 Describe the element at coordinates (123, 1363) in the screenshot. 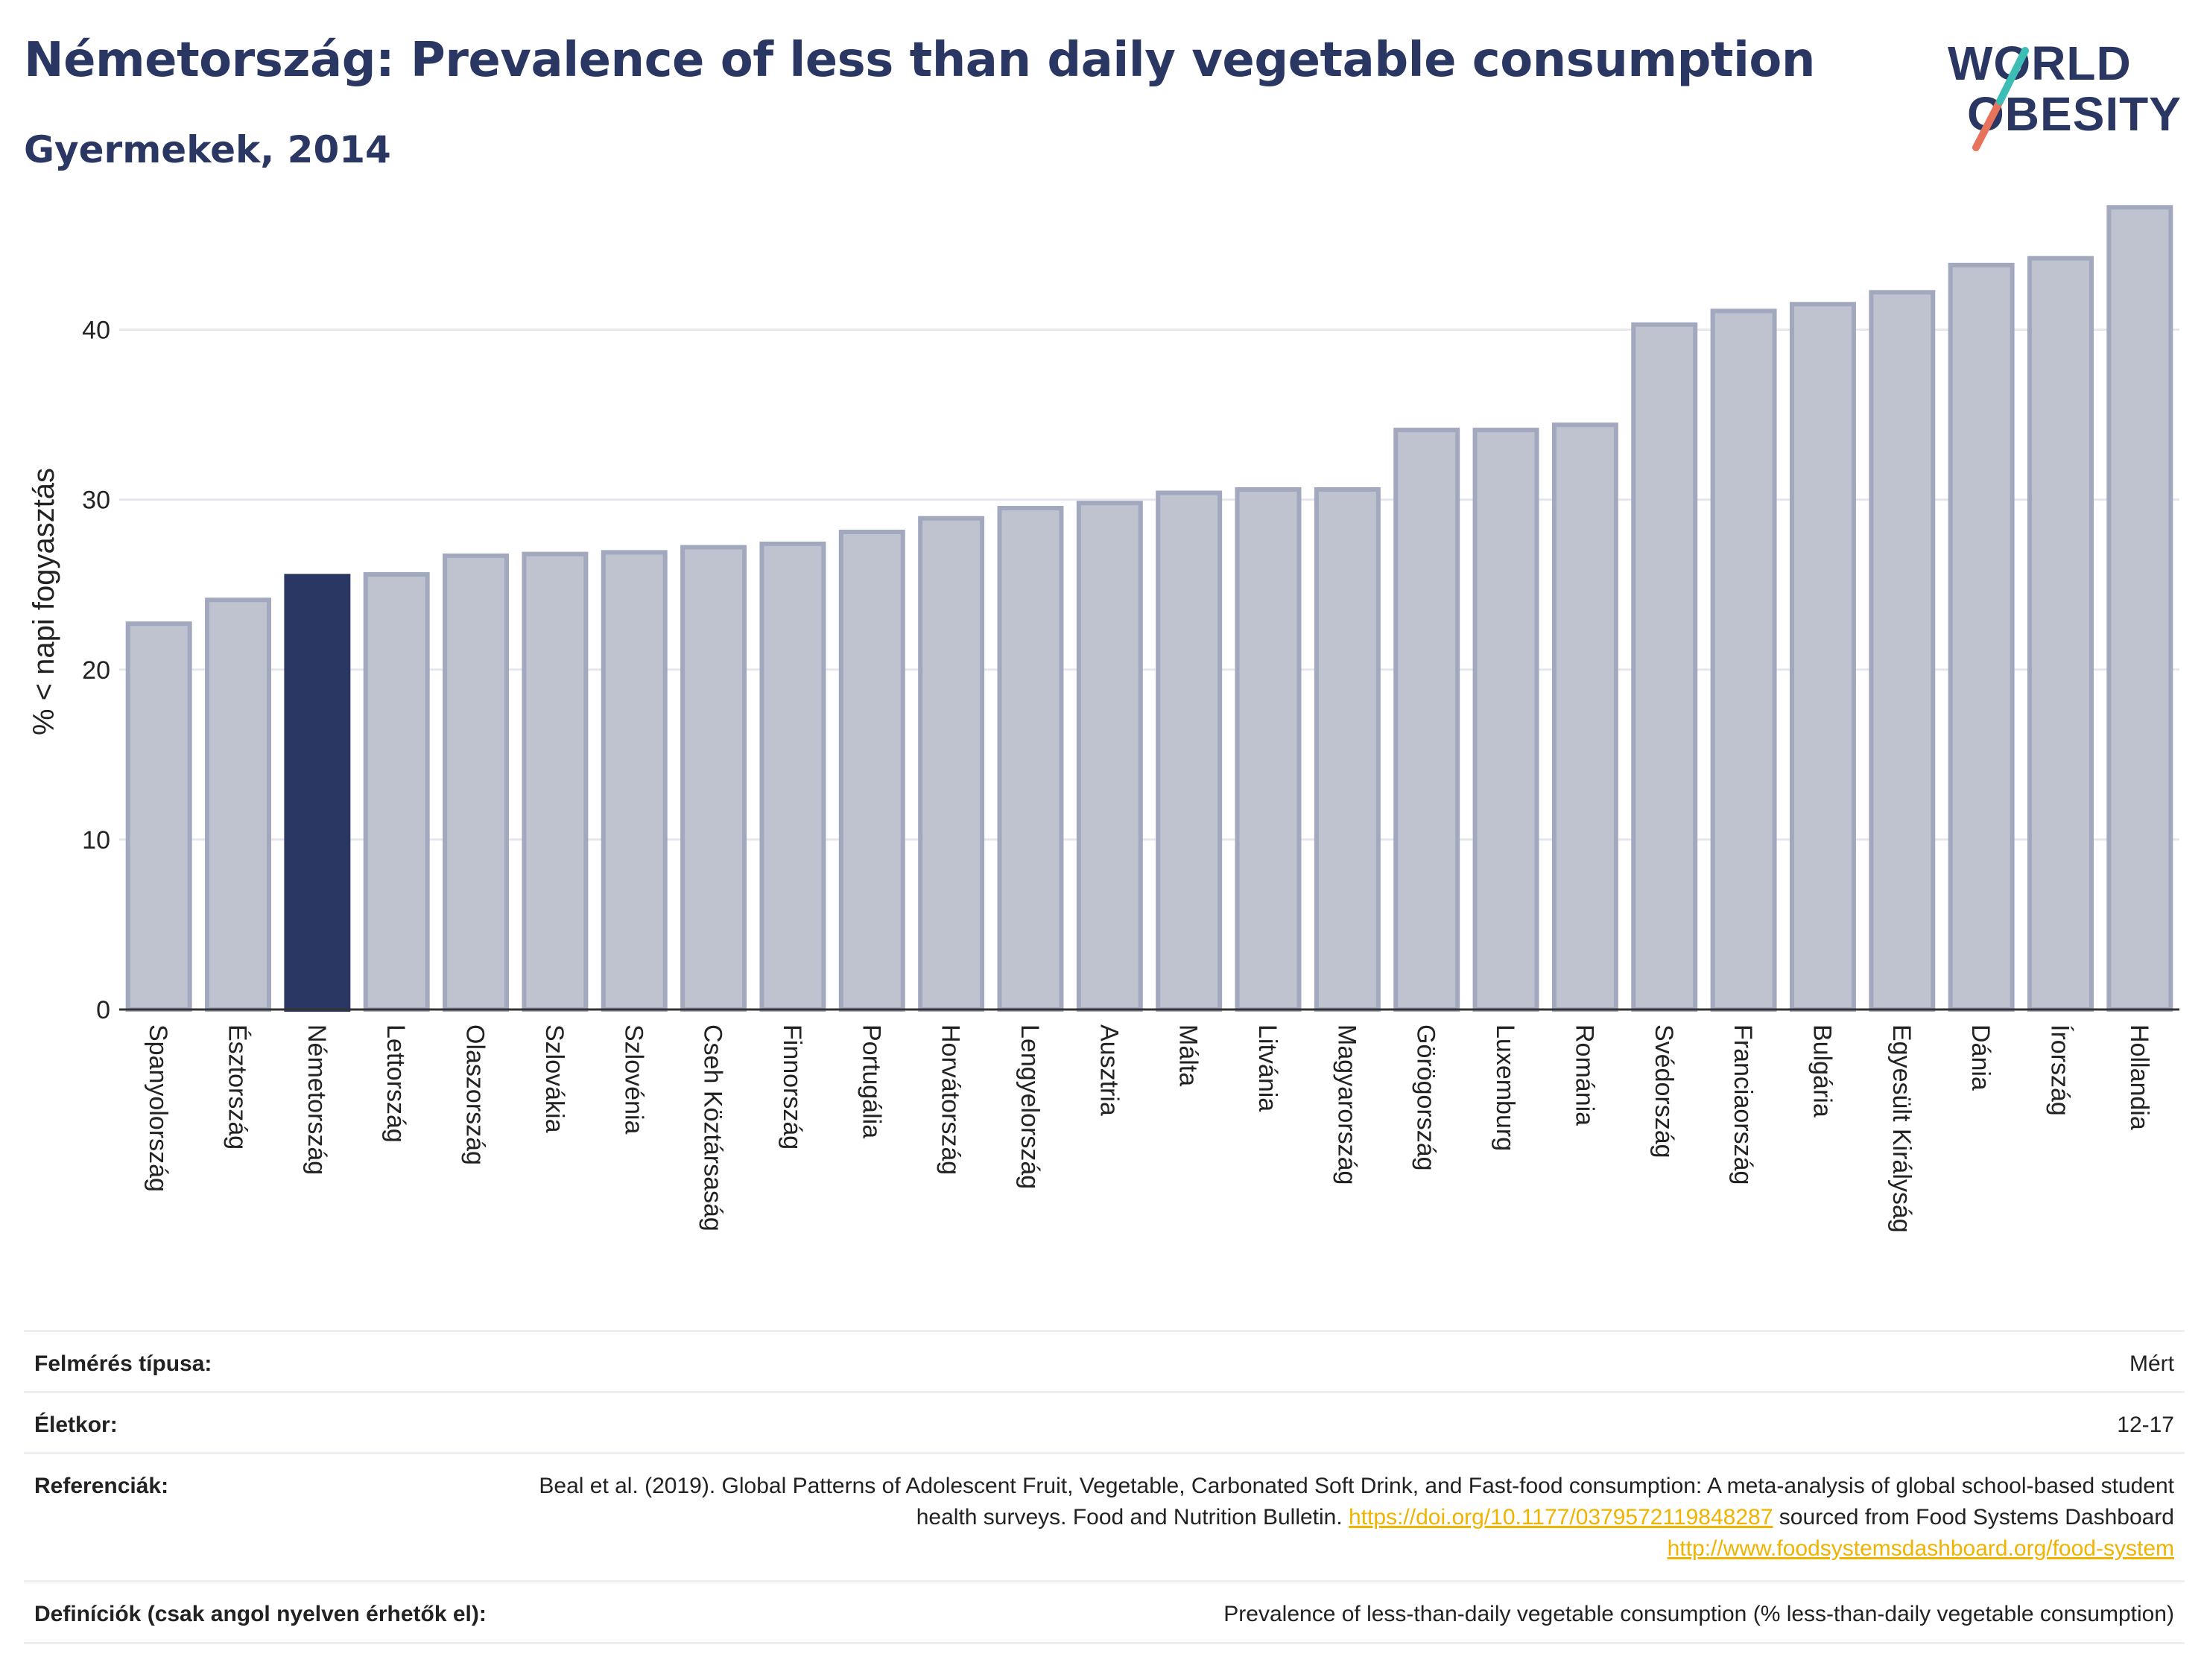

I see `survey-type-label: Felmérés típusa:` at that location.